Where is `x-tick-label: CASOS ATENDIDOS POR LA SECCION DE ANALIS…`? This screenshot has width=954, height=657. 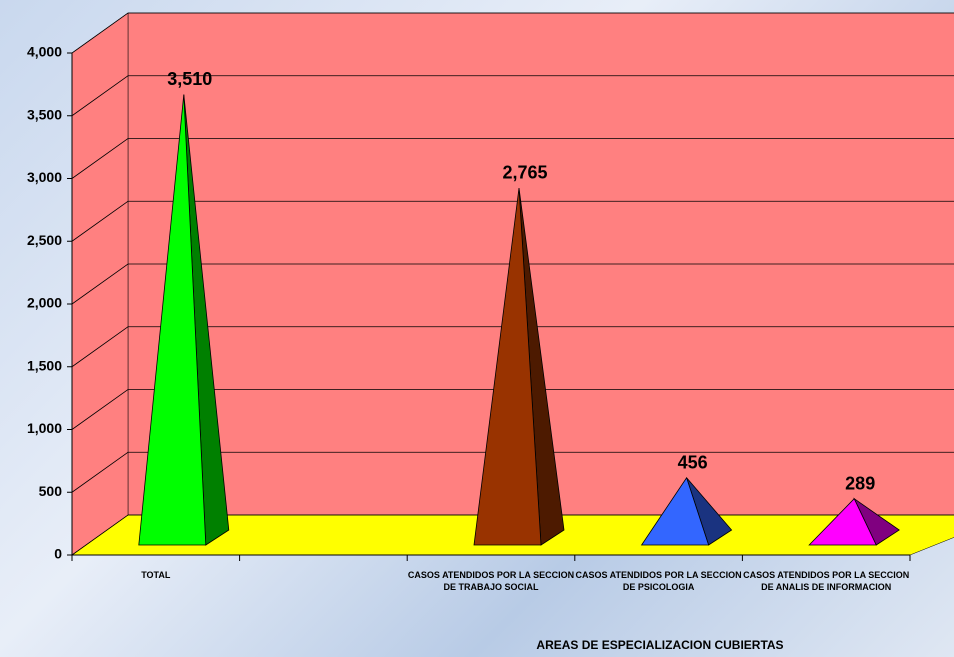
x-tick-label: CASOS ATENDIDOS POR LA SECCION DE ANALIS… is located at coordinates (826, 581).